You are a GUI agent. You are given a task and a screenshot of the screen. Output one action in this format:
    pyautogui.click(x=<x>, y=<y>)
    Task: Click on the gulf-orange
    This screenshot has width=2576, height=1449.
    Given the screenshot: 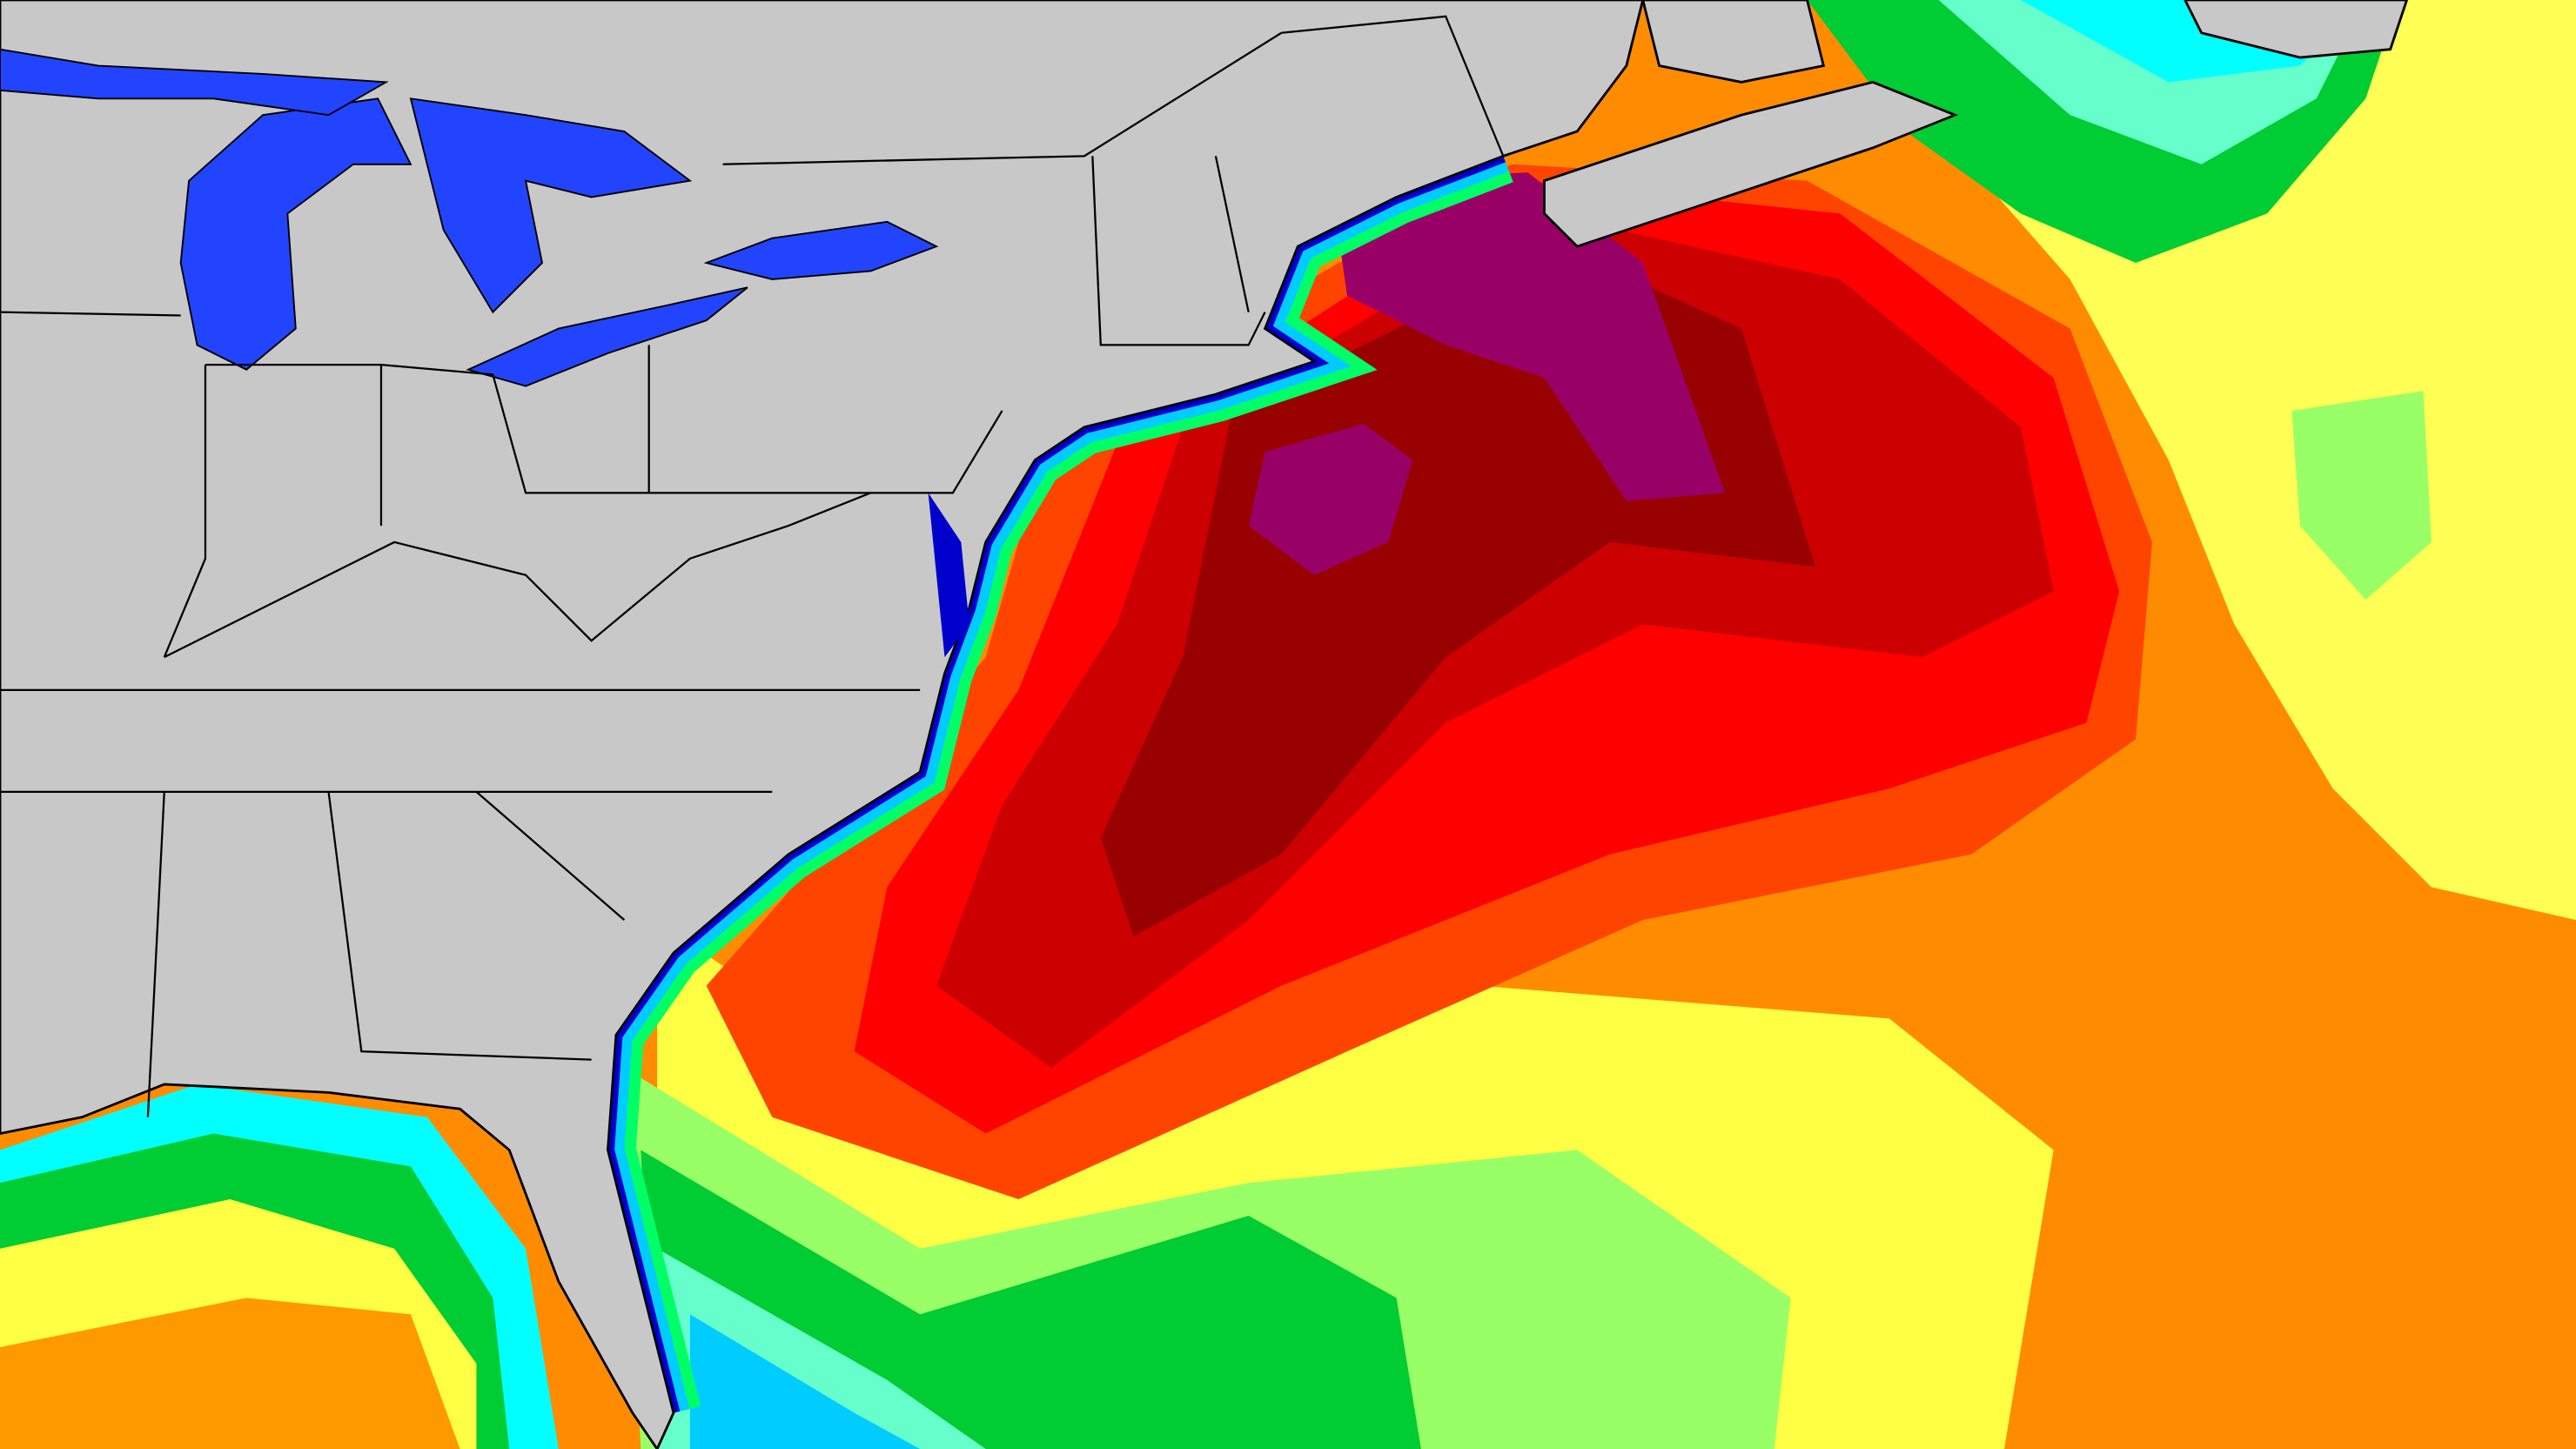 What is the action you would take?
    pyautogui.click(x=230, y=1373)
    